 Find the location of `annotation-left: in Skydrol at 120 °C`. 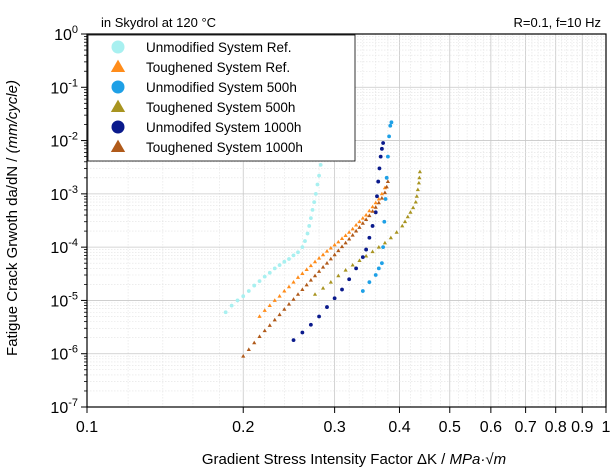

annotation-left: in Skydrol at 120 °C is located at coordinates (158, 22).